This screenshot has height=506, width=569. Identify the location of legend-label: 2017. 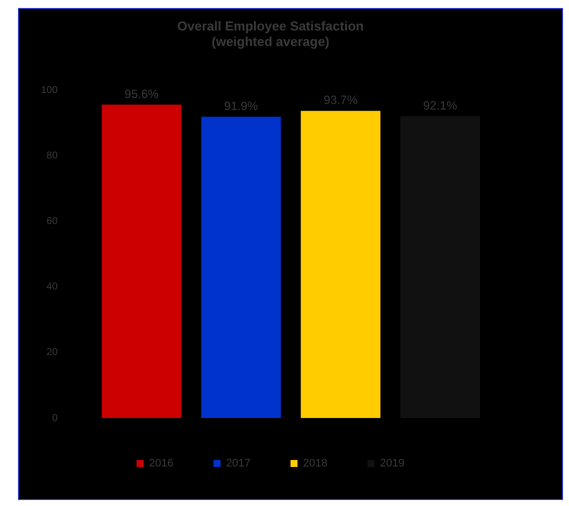
(238, 464).